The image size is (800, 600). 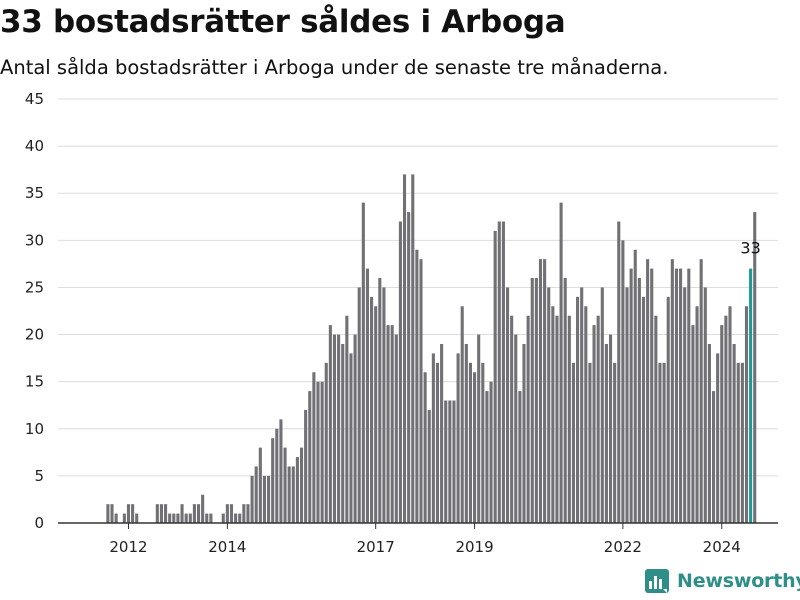 What do you see at coordinates (657, 581) in the screenshot?
I see `newsworthy-icon` at bounding box center [657, 581].